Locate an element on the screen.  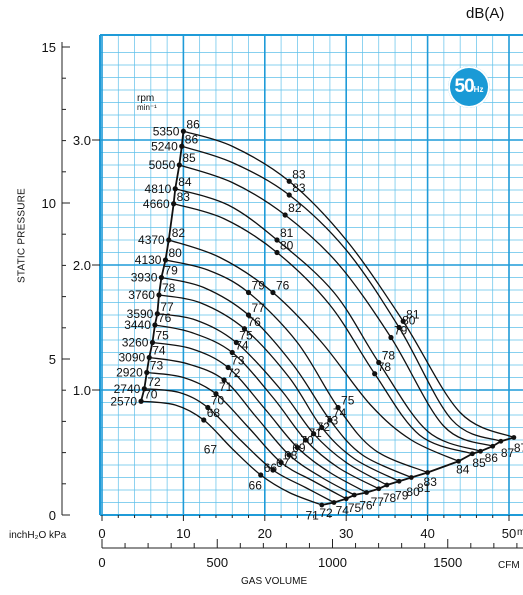
sound-level-label: 71 is located at coordinates (316, 433).